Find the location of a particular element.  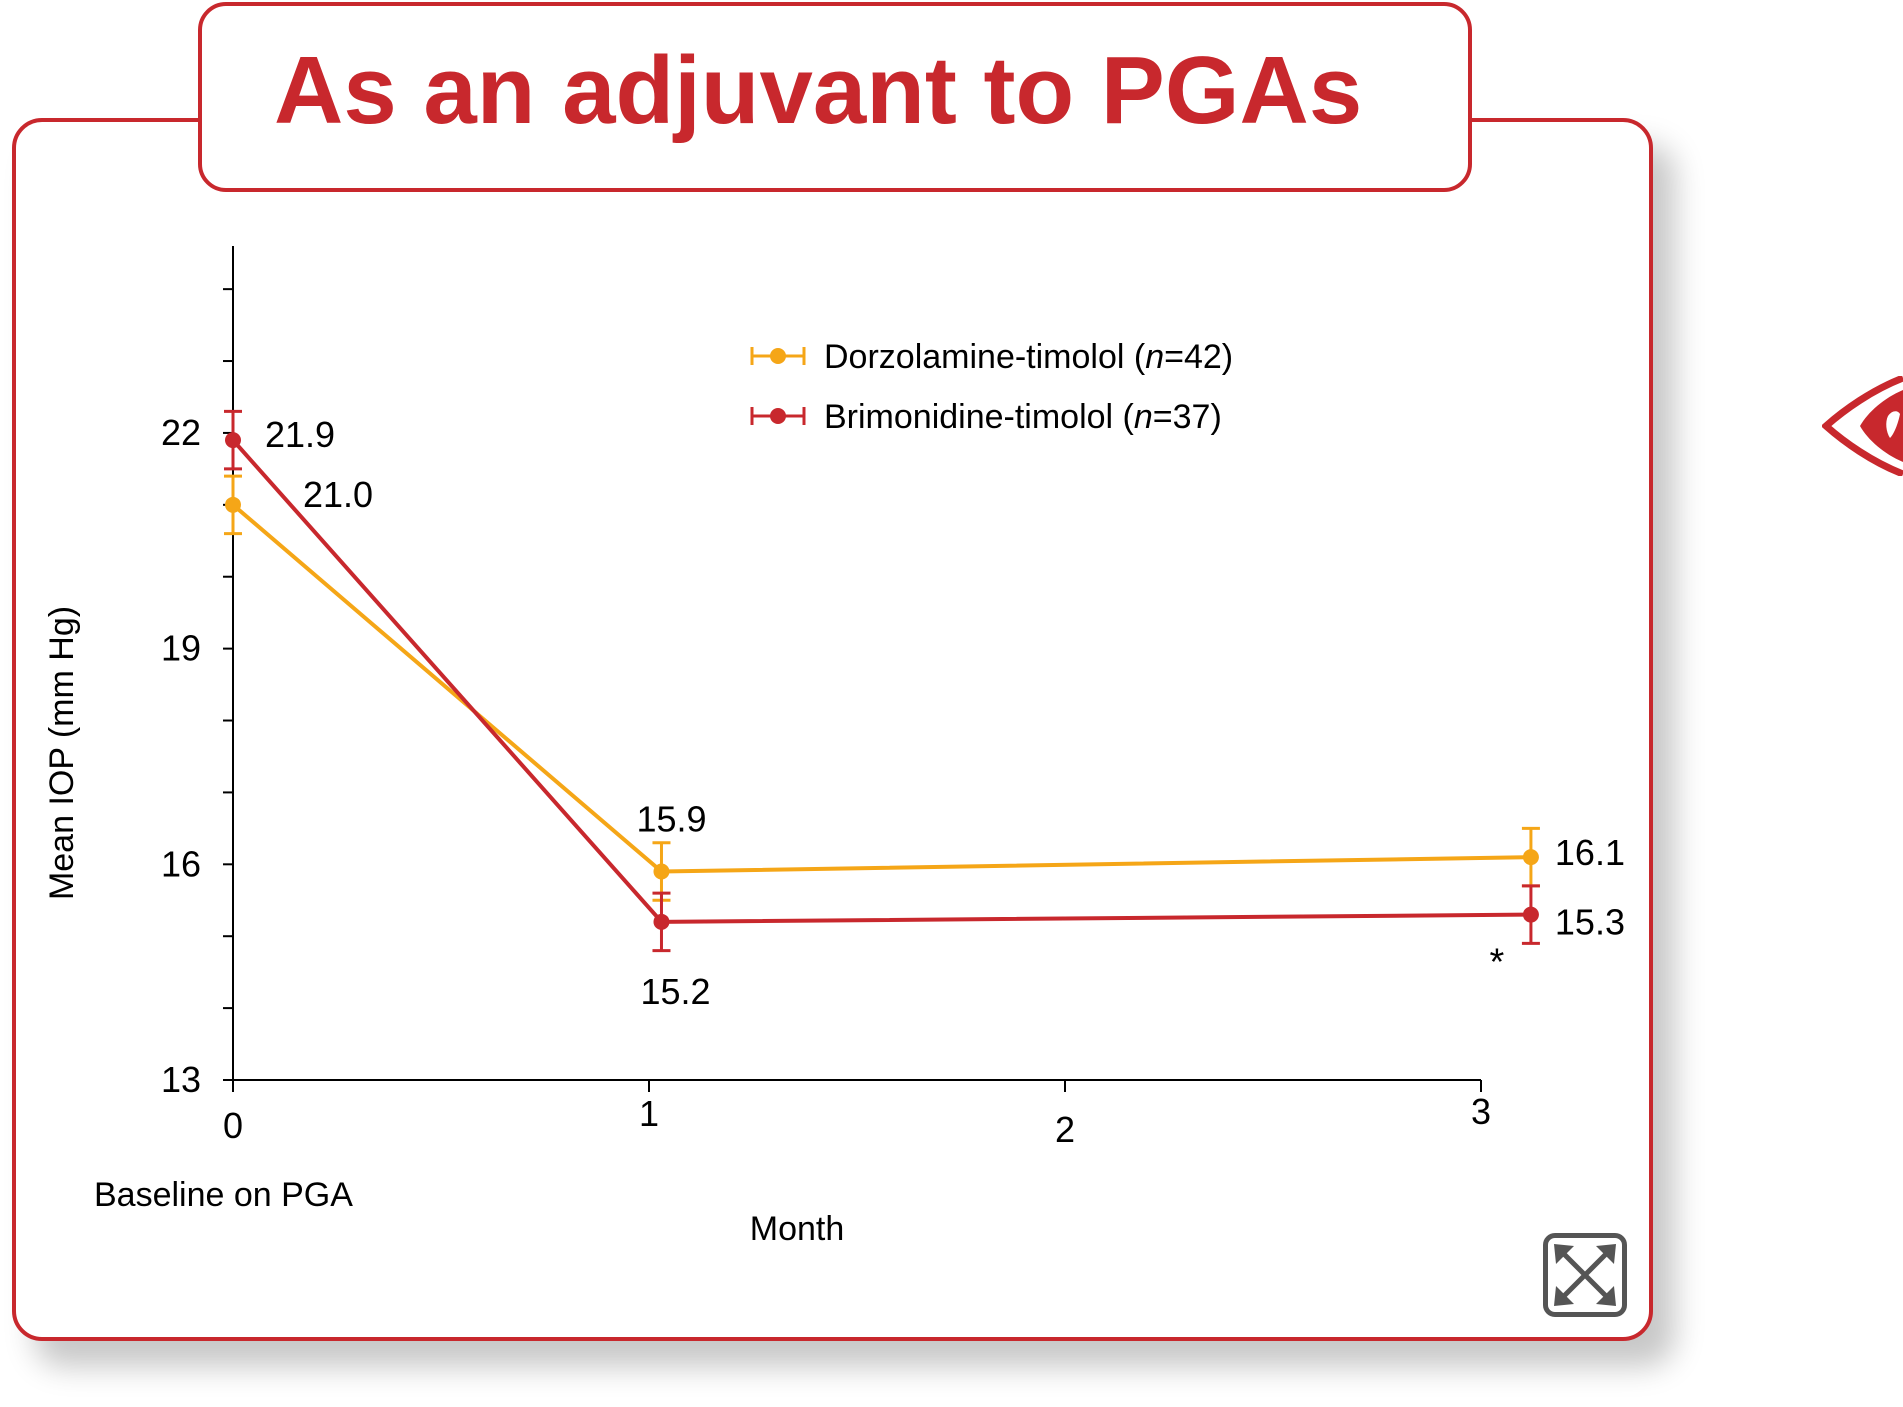

legend-n-value: =37) is located at coordinates (1187, 417).